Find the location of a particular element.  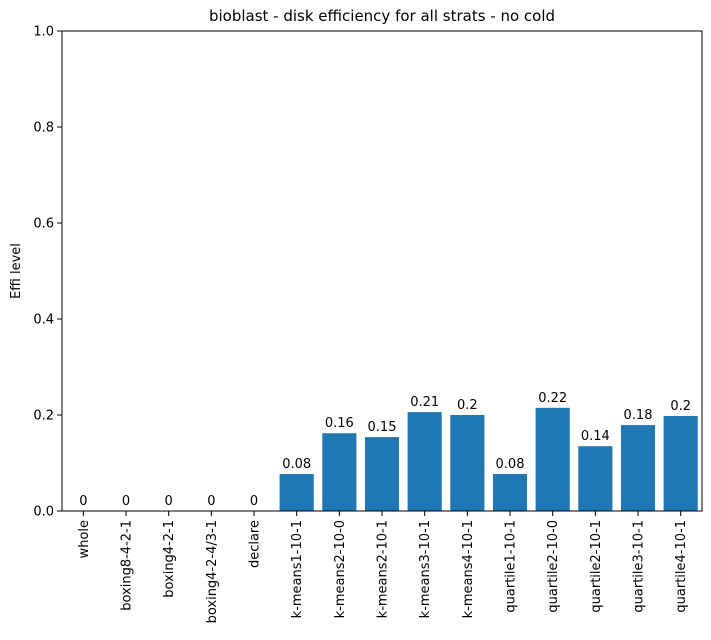

x-tick-label: k-means1-10-1 is located at coordinates (297, 569).